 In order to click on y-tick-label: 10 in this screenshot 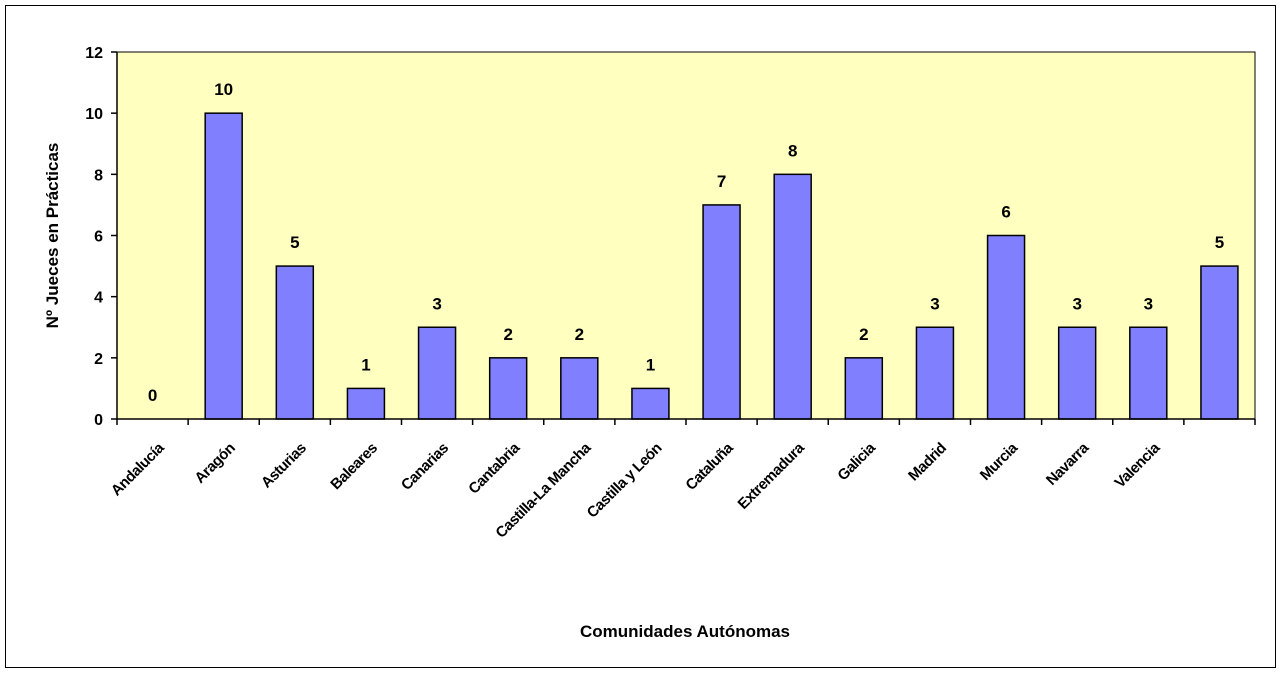, I will do `click(94, 114)`.